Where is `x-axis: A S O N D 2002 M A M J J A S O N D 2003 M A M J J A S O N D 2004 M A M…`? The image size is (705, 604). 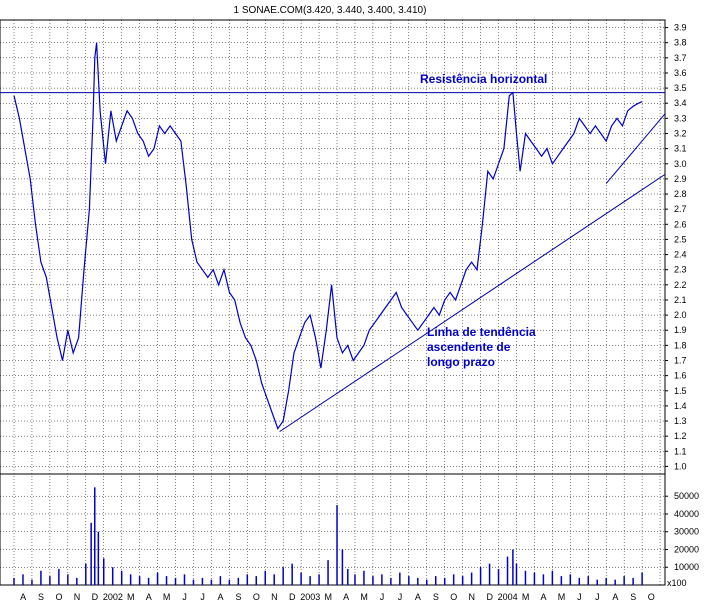 x-axis: A S O N D 2002 M A M J J A S O N D 2003 M A M J J A S O N D 2004 M A M… is located at coordinates (337, 597).